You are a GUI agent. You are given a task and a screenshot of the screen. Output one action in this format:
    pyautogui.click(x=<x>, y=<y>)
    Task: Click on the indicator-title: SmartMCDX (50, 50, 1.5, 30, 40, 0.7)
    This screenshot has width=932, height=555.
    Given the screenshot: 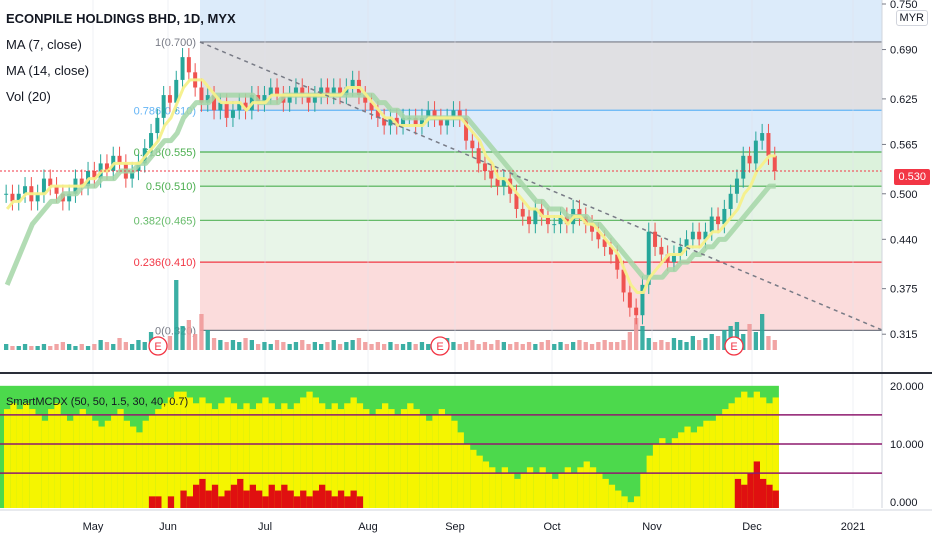 What is the action you would take?
    pyautogui.click(x=97, y=402)
    